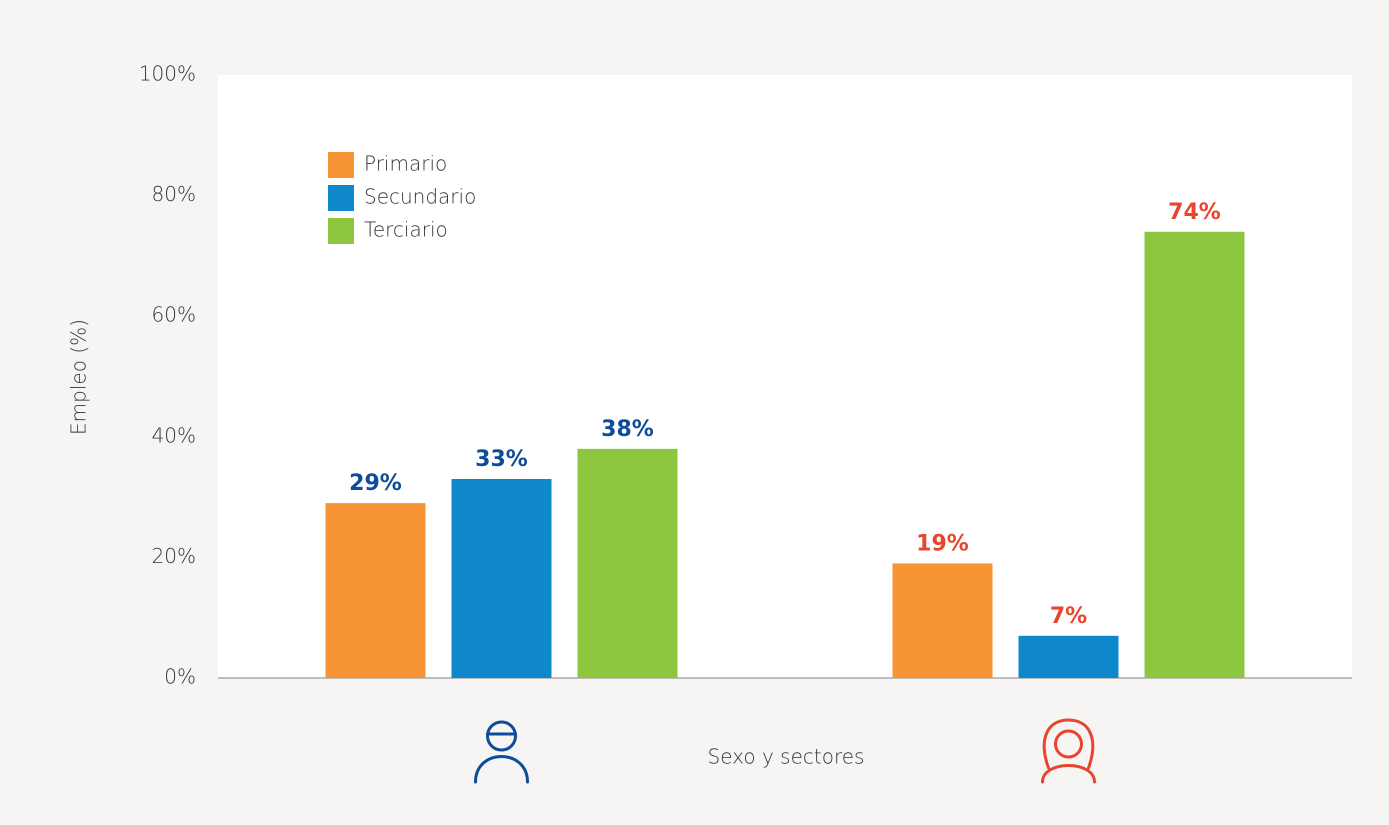  I want to click on male-icon-body, so click(501, 769).